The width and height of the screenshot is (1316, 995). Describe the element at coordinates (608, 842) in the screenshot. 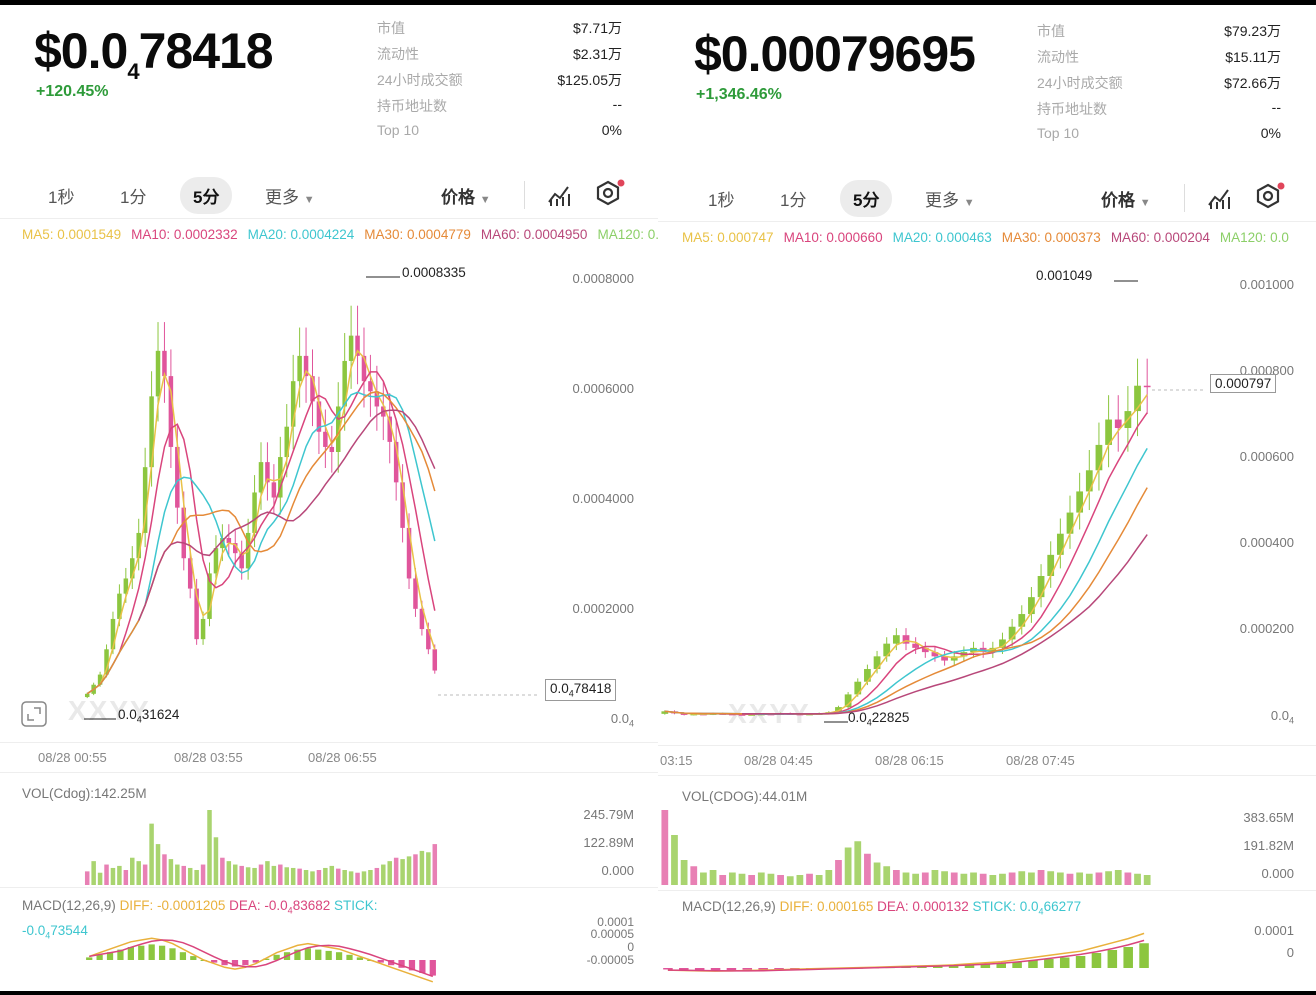

I see `volume-tick: 122.89M` at that location.